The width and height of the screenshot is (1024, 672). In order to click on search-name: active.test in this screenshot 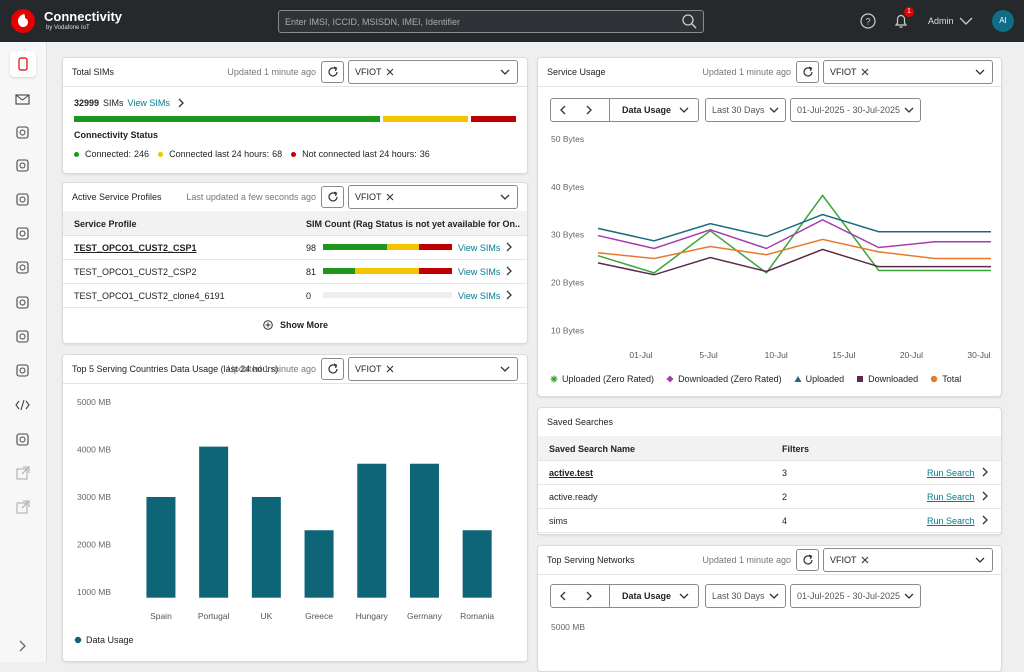, I will do `click(571, 473)`.